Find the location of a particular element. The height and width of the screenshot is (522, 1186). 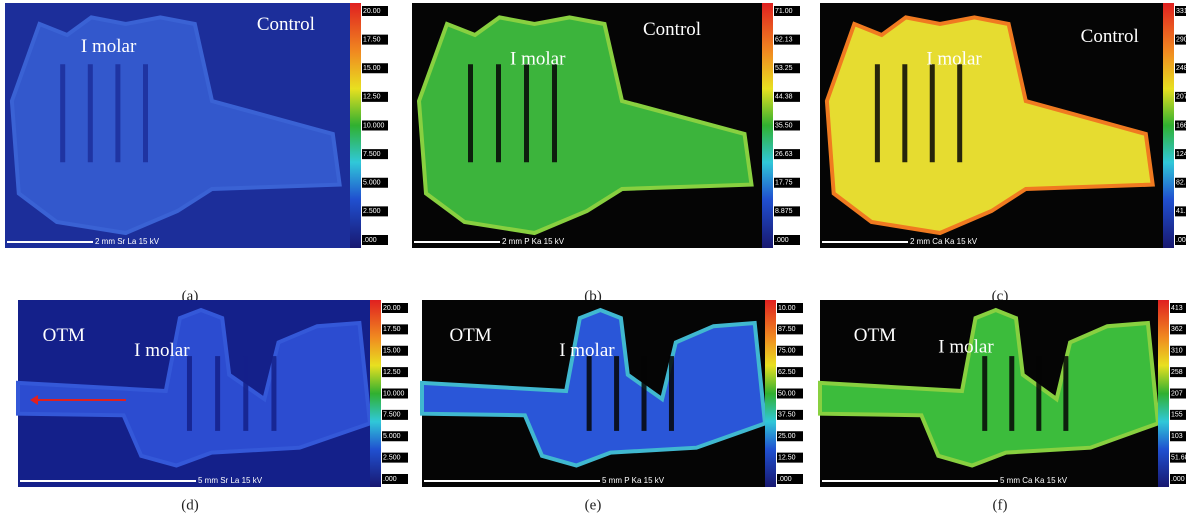

caption: (d) is located at coordinates (190, 505).